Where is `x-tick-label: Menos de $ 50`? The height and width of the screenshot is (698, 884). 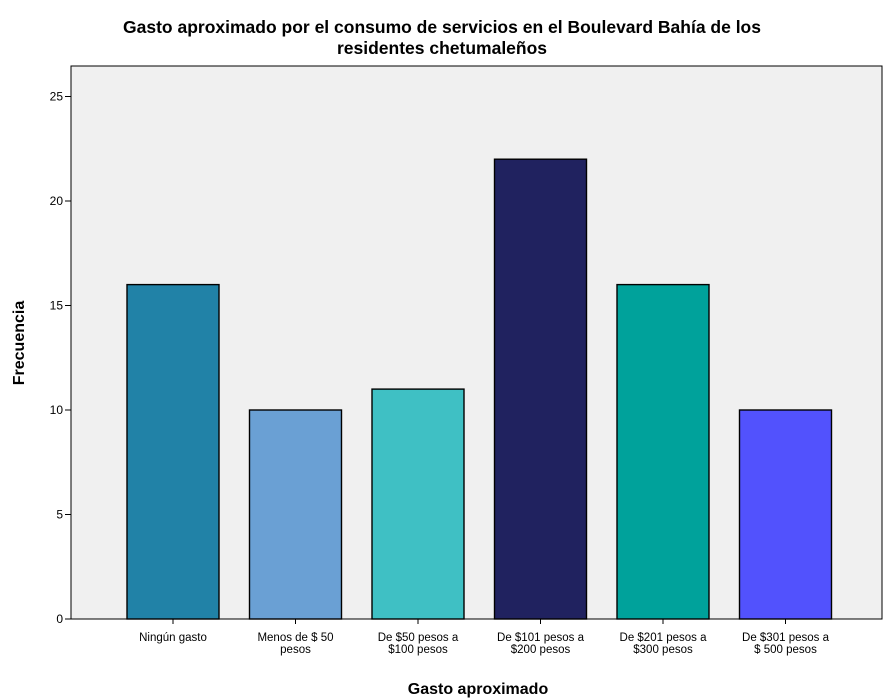 x-tick-label: Menos de $ 50 is located at coordinates (295, 638).